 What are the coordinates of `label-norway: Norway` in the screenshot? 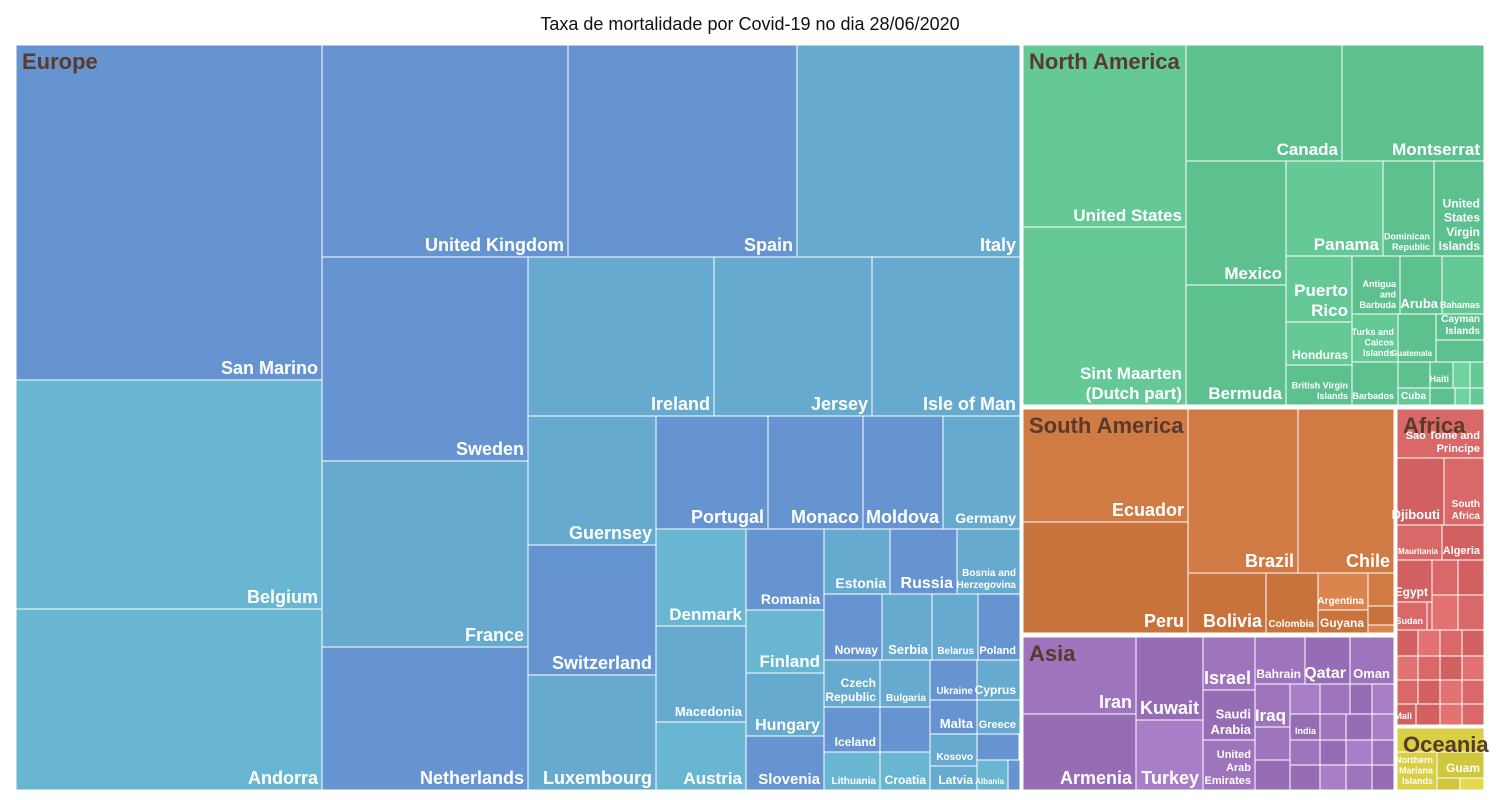 It's located at (857, 650).